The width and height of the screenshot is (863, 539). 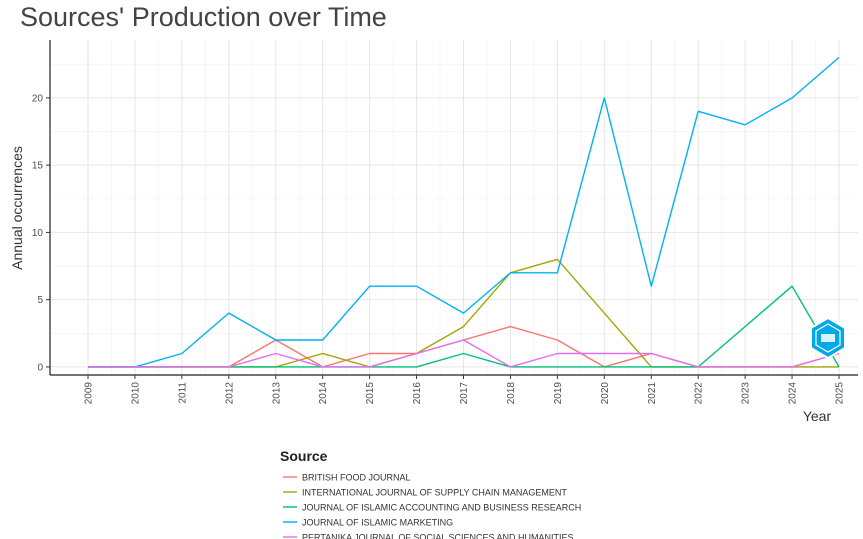 What do you see at coordinates (511, 393) in the screenshot?
I see `x-tick-label: 2018` at bounding box center [511, 393].